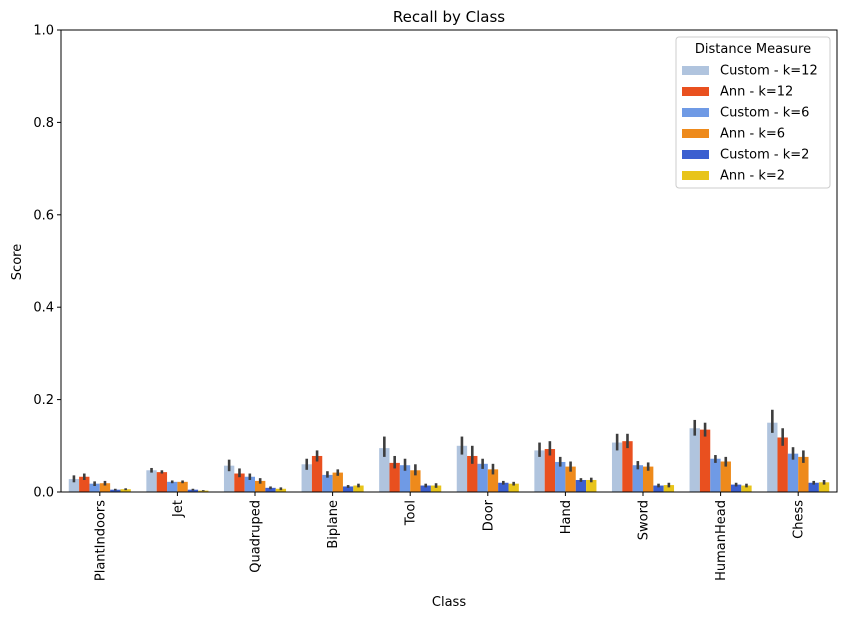 The height and width of the screenshot is (618, 846). I want to click on x-axis-label: Class, so click(449, 602).